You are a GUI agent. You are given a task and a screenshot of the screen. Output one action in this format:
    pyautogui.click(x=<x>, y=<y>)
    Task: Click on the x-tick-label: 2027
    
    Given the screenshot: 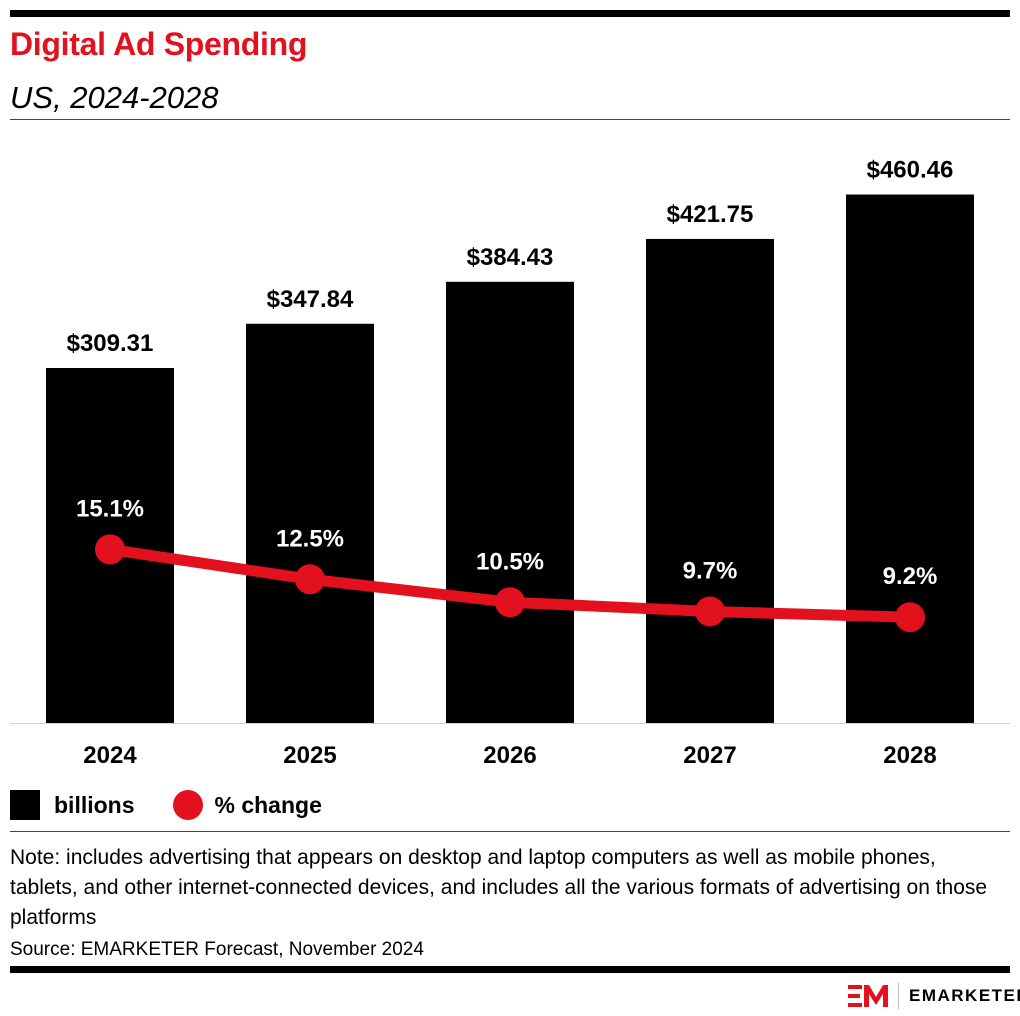 What is the action you would take?
    pyautogui.click(x=709, y=755)
    